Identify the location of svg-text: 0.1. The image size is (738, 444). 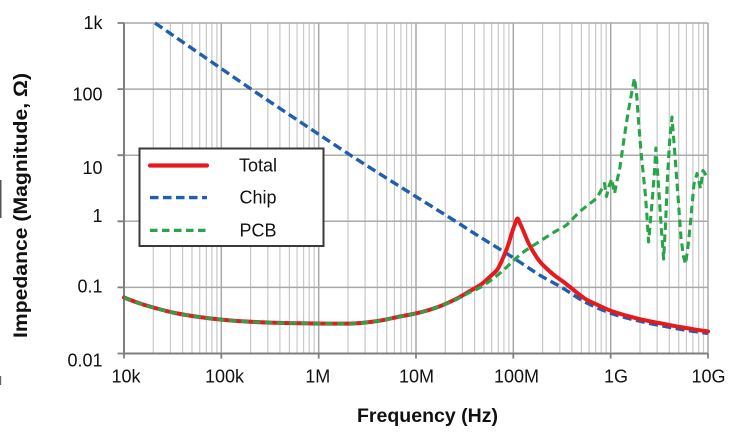
(89, 287).